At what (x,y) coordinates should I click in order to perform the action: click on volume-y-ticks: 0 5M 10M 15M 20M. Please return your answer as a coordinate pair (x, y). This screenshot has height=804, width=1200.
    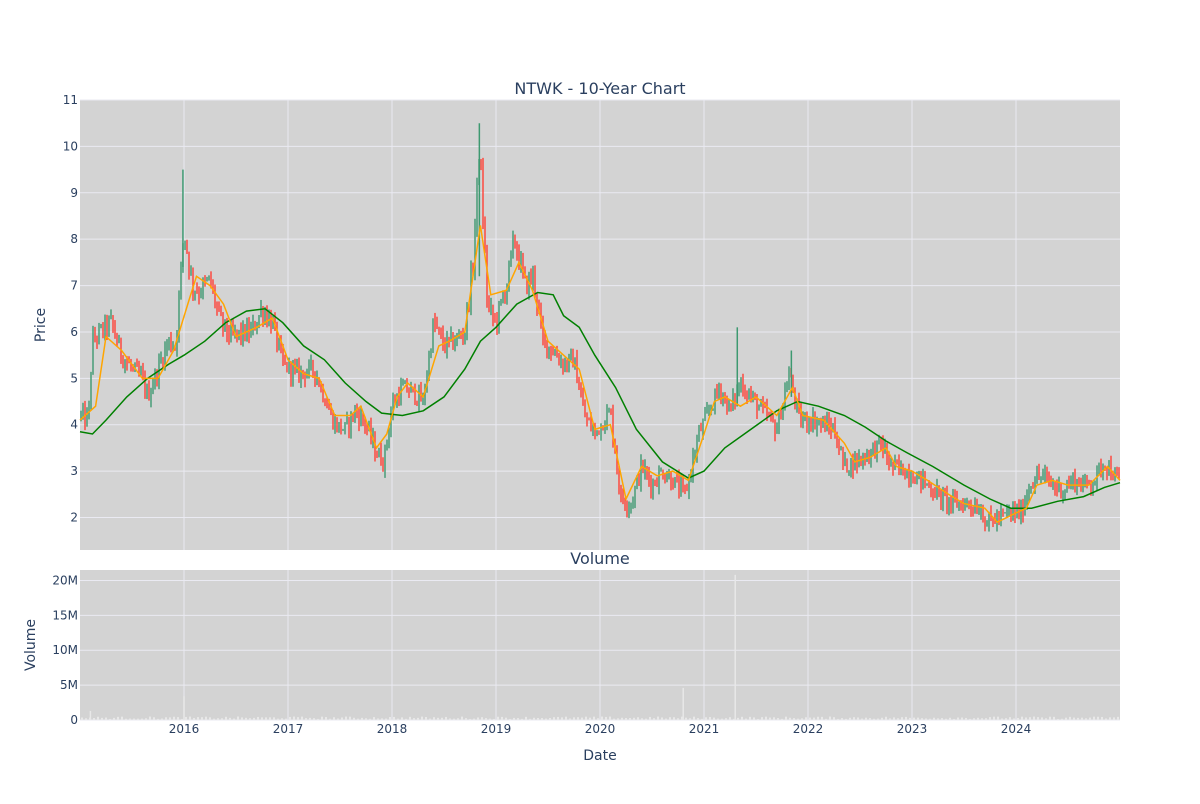
    Looking at the image, I should click on (65, 650).